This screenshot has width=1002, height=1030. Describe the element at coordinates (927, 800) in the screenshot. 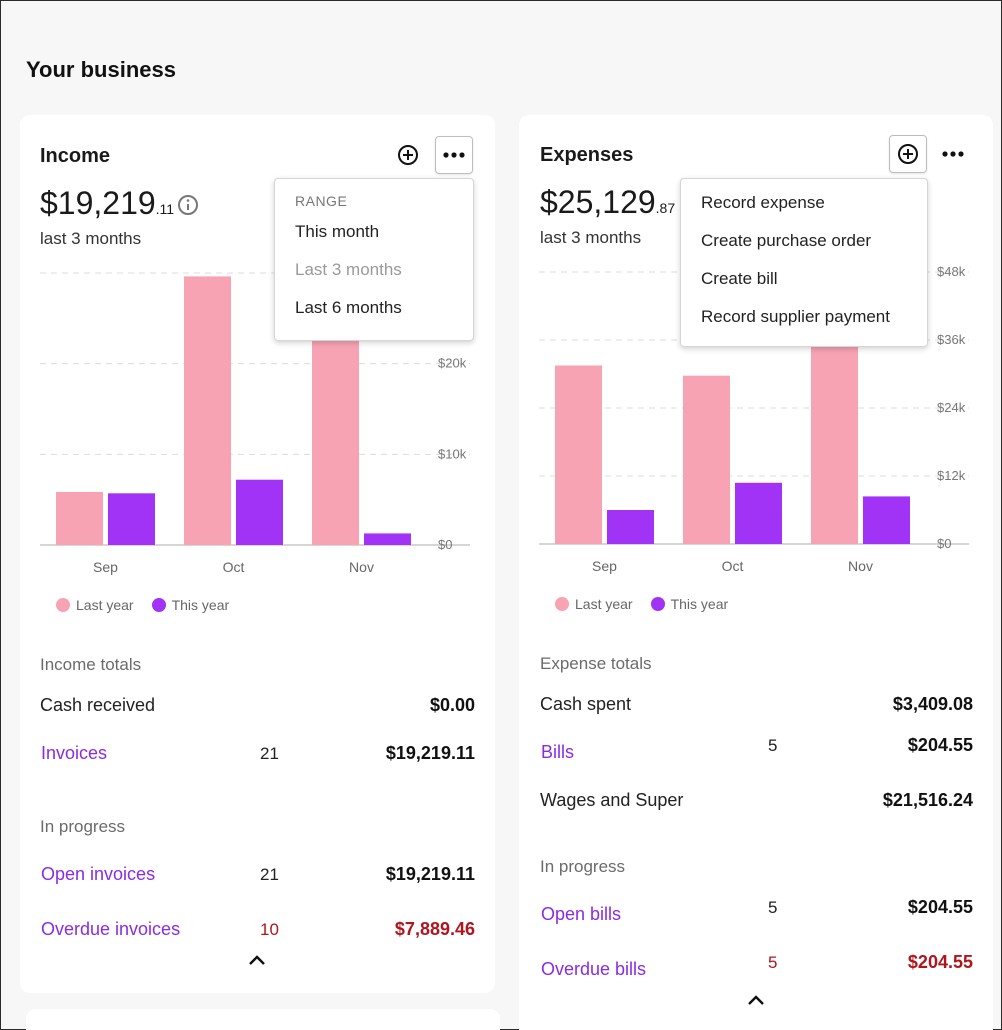

I see `wages-amount: $21,516.24` at that location.